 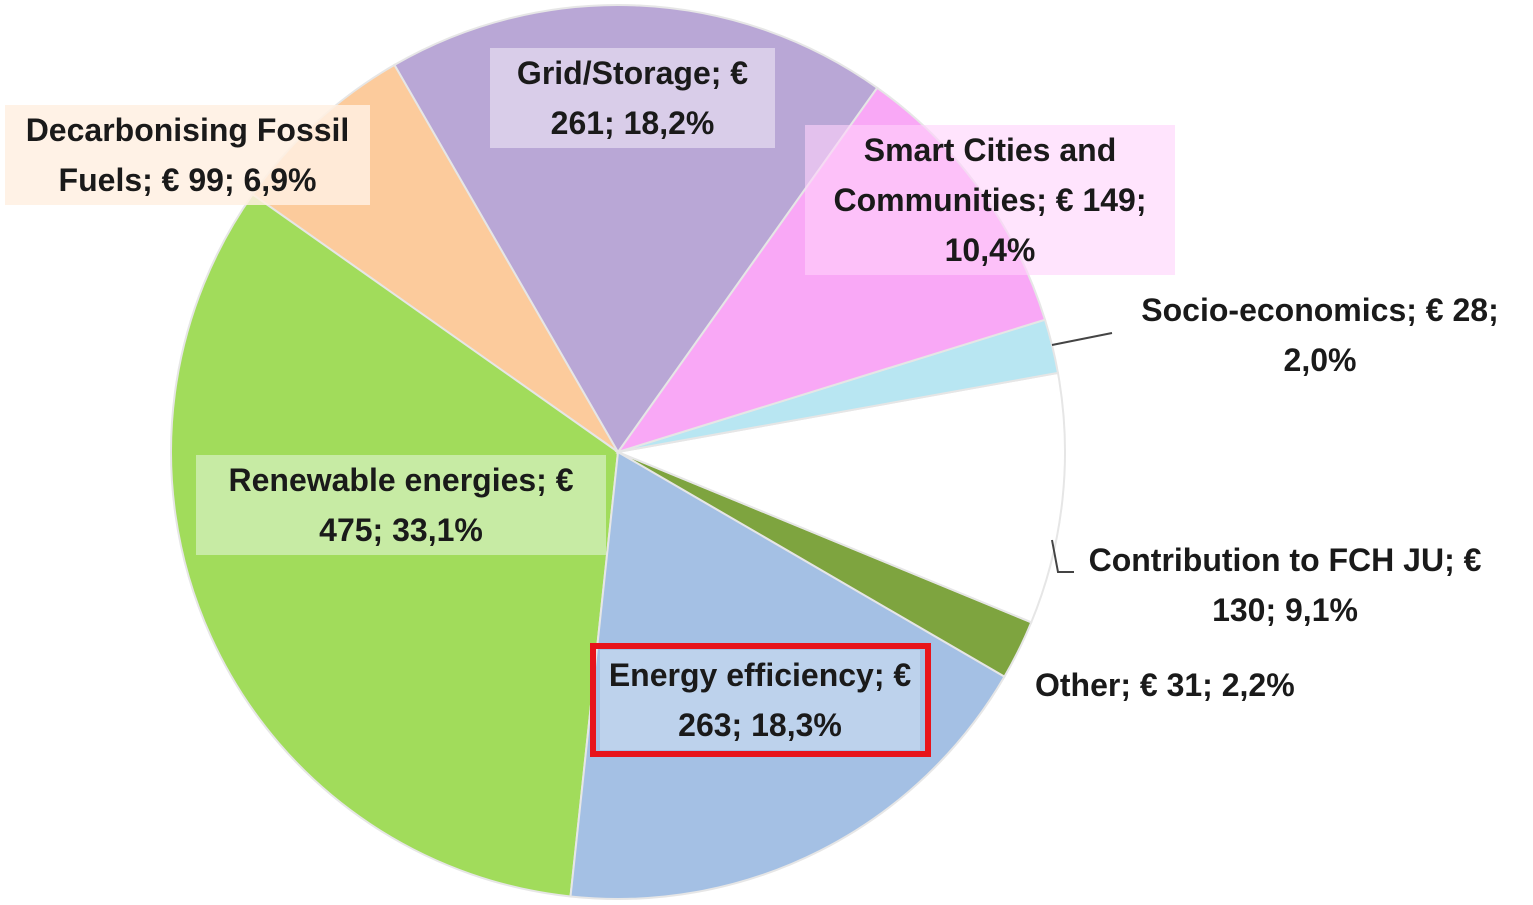 What do you see at coordinates (1285, 585) in the screenshot?
I see `data-label: Contribution to FCH JU; € 130; 9,1%` at bounding box center [1285, 585].